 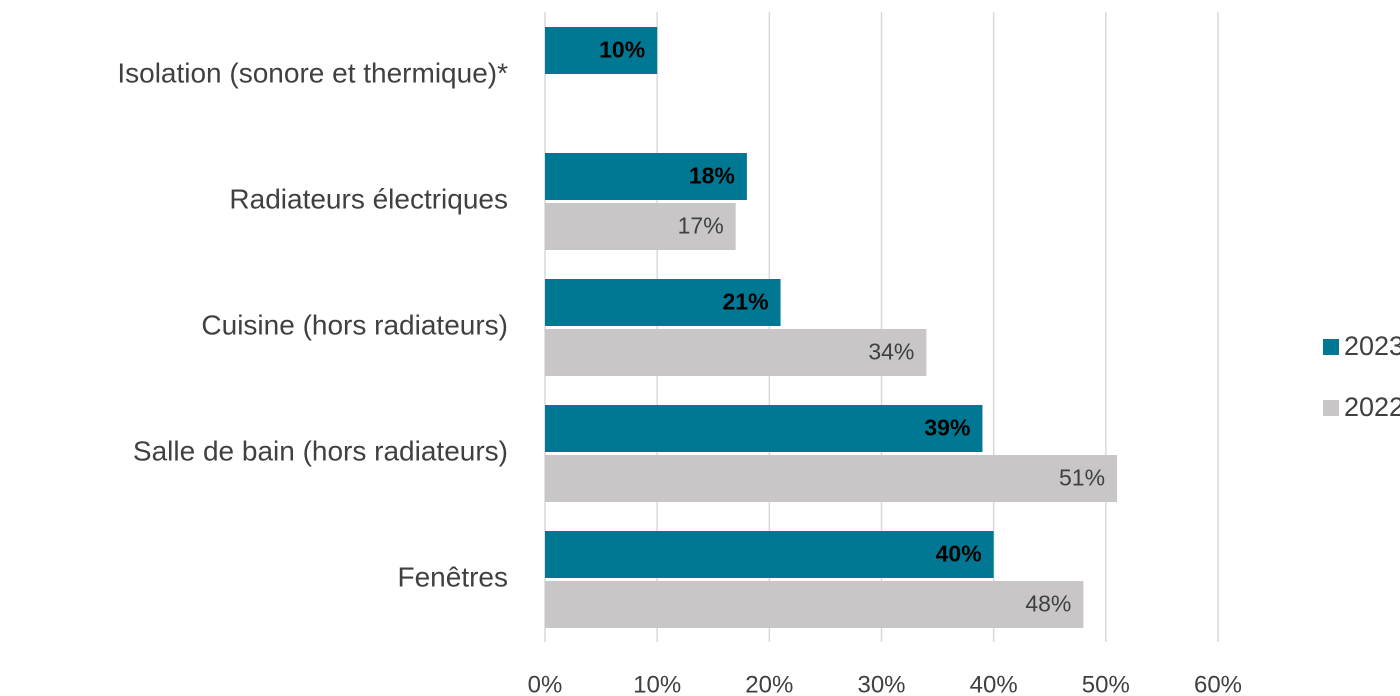 I want to click on data-label: 18%, so click(x=712, y=176).